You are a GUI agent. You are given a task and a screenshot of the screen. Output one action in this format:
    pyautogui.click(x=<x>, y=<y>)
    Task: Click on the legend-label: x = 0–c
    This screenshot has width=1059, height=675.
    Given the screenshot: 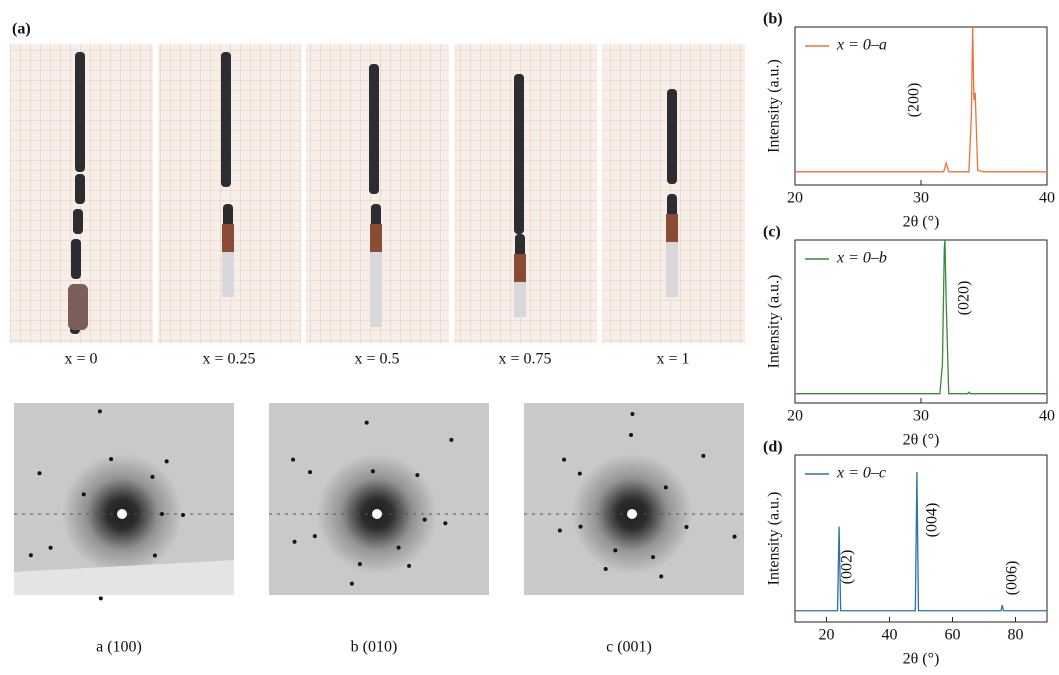 What is the action you would take?
    pyautogui.click(x=861, y=473)
    